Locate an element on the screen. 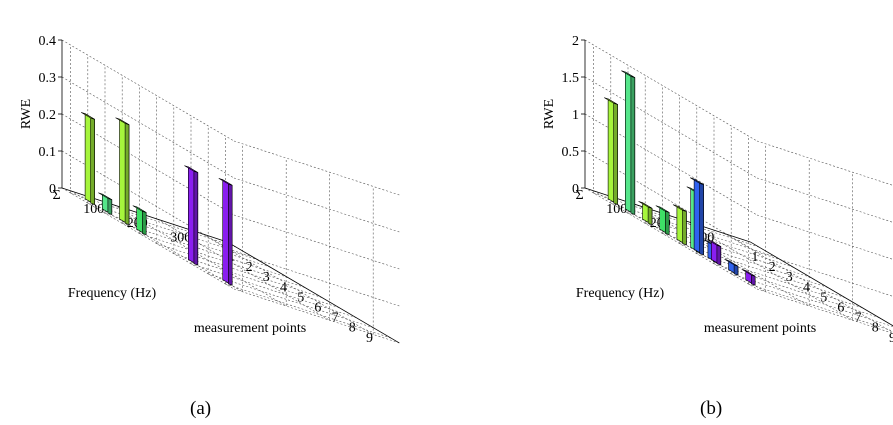  z-tick-label: 0 is located at coordinates (52, 189).